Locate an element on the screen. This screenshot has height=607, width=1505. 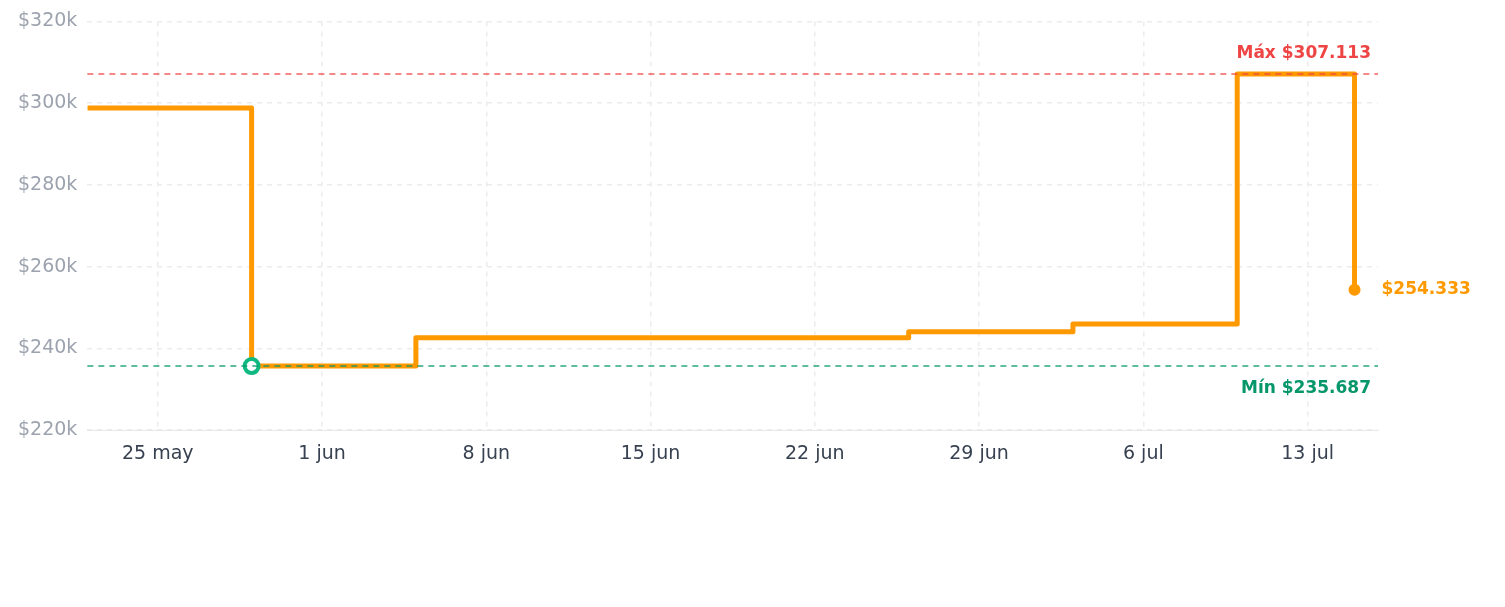
y-tick-label: $320k is located at coordinates (48, 19).